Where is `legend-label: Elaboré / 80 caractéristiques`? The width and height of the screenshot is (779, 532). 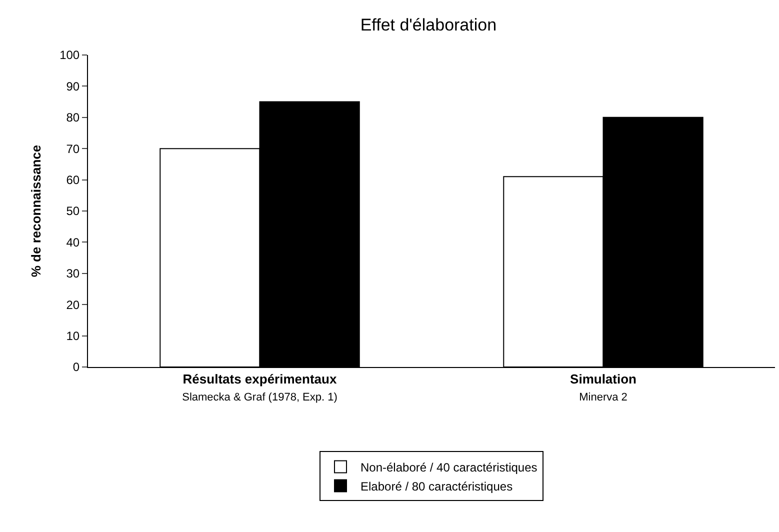 legend-label: Elaboré / 80 caractéristiques is located at coordinates (436, 486).